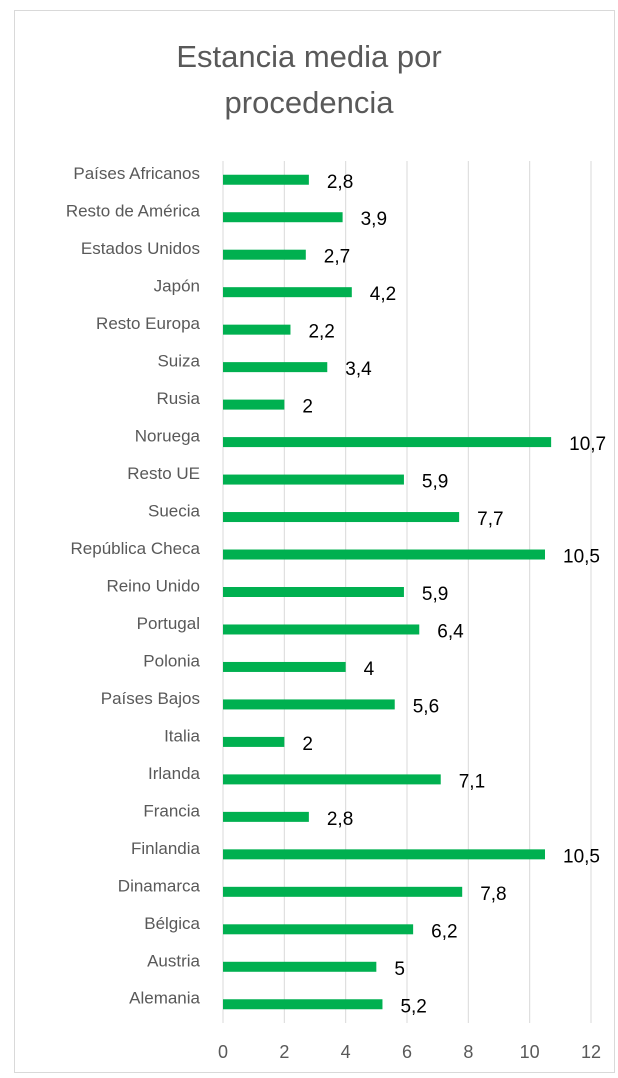 The width and height of the screenshot is (618, 1078). What do you see at coordinates (413, 1006) in the screenshot?
I see `data-label: 5,2` at bounding box center [413, 1006].